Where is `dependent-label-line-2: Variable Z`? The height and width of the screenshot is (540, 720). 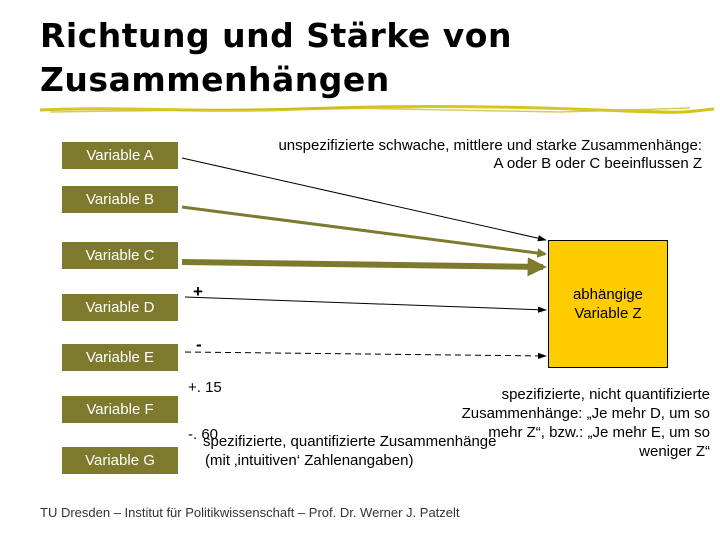 dependent-label-line-2: Variable Z is located at coordinates (608, 313).